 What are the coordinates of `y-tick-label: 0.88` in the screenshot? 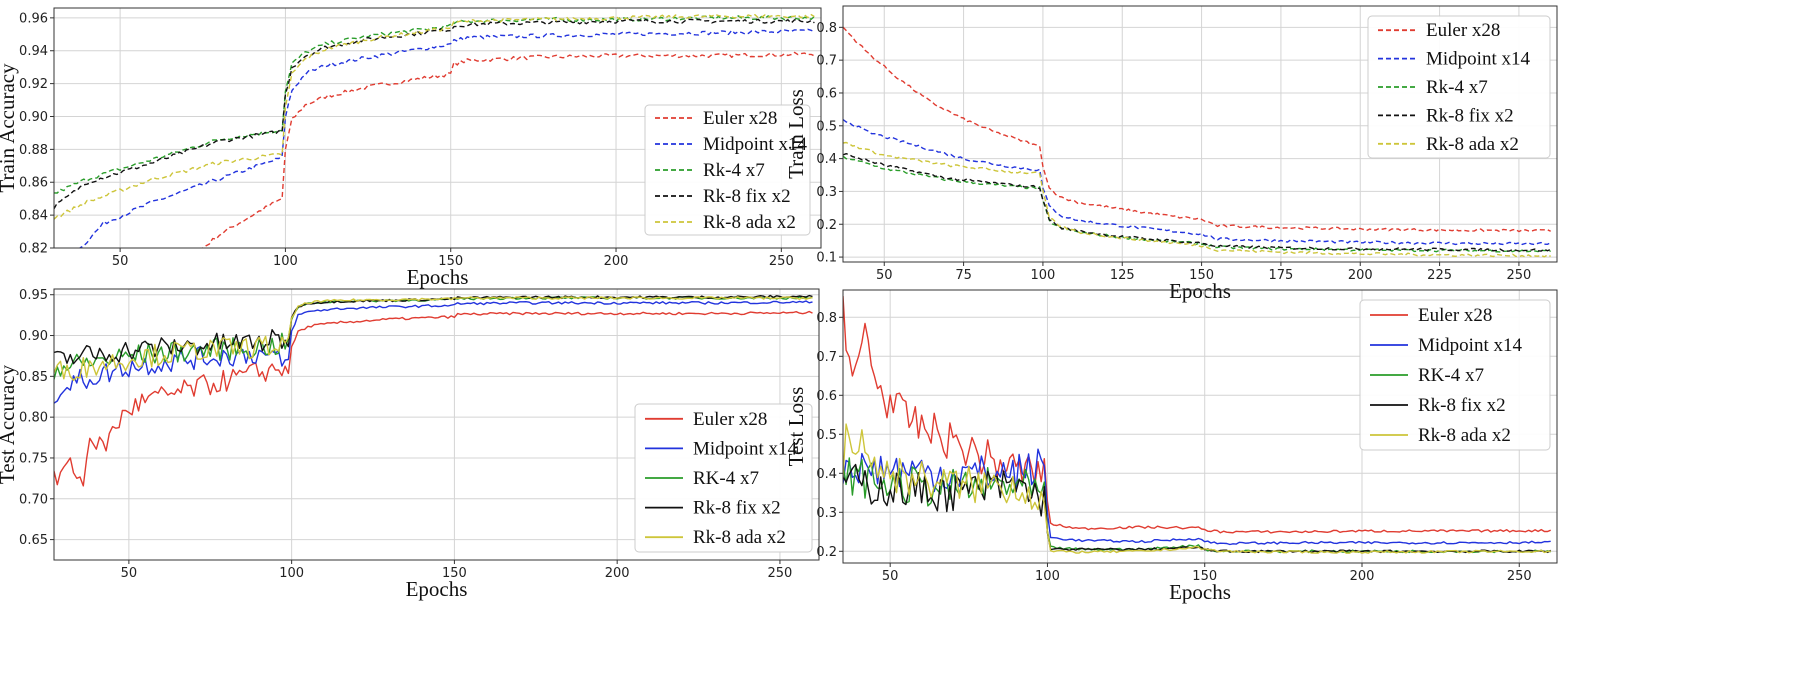 It's located at (33, 150).